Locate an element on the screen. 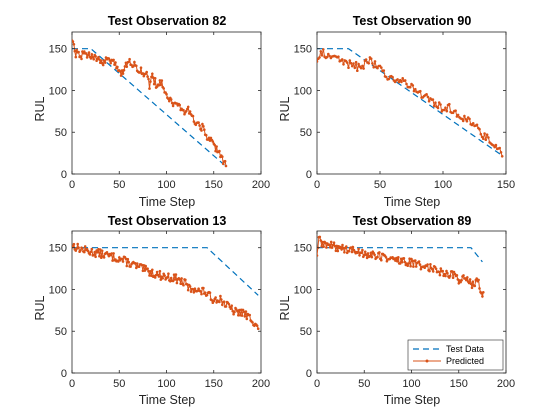  subplot-title: Test Observation 90 is located at coordinates (412, 21).